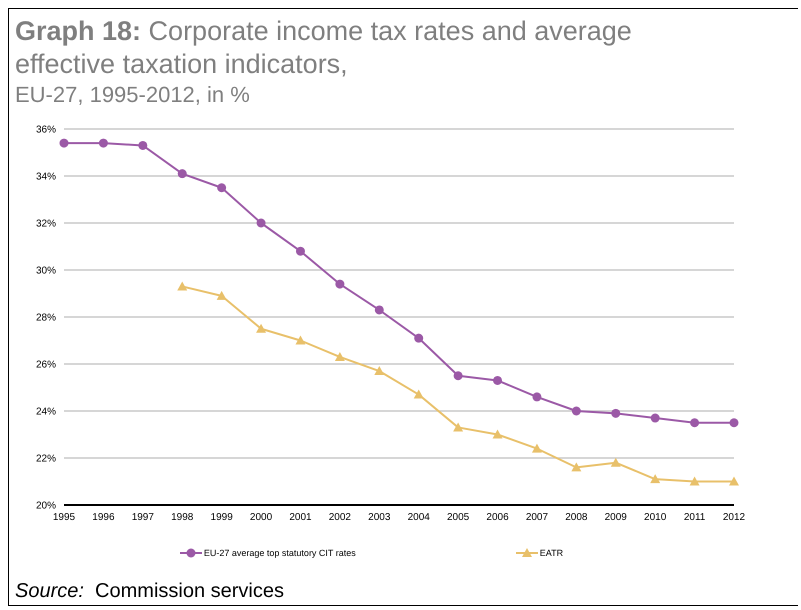 The image size is (801, 610). What do you see at coordinates (323, 47) in the screenshot?
I see `chart-title: Graph 18: Corporate income tax rates and average effective taxation indicators,` at bounding box center [323, 47].